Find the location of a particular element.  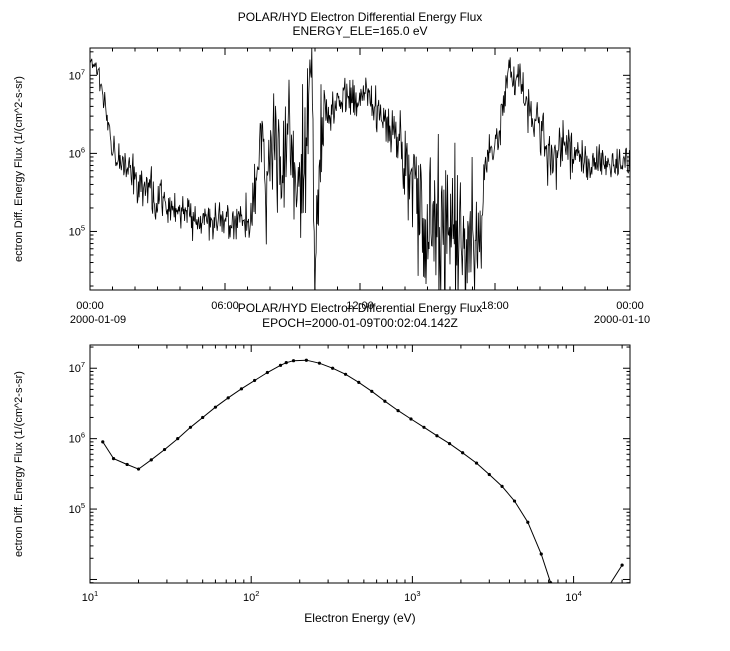

bottom-chart-y-axis-title: ectron Diff. Energy Flux (1/(cm^2-s-sr) is located at coordinates (19, 464).